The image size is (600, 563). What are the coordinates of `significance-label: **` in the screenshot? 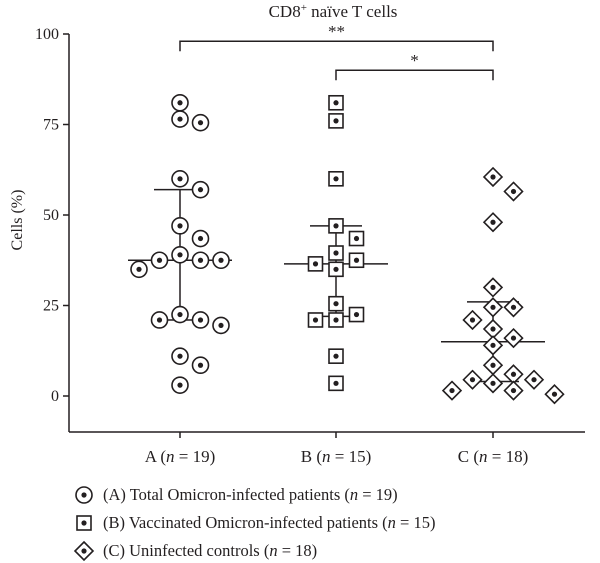 It's located at (336, 31).